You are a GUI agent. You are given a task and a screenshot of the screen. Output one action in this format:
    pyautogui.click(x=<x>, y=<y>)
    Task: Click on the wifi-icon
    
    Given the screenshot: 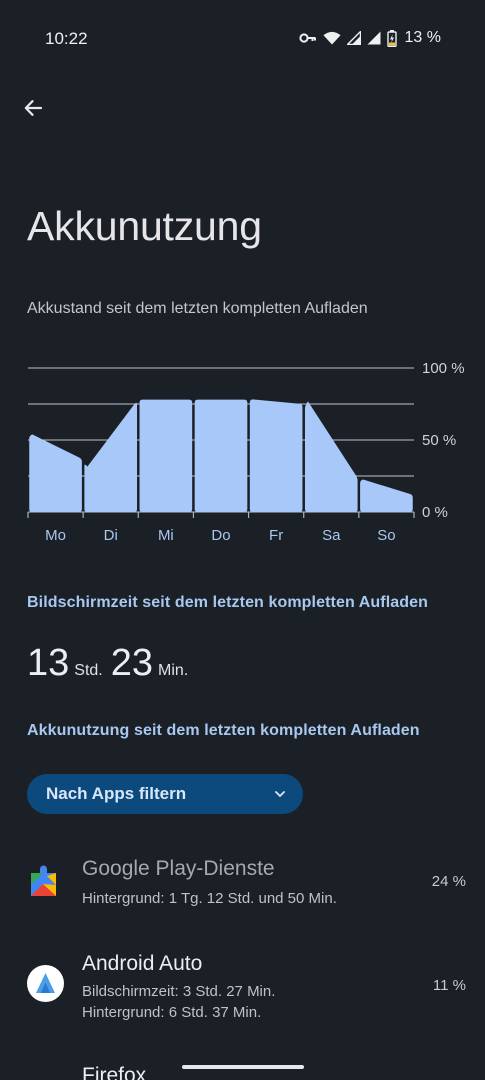 What is the action you would take?
    pyautogui.click(x=332, y=38)
    